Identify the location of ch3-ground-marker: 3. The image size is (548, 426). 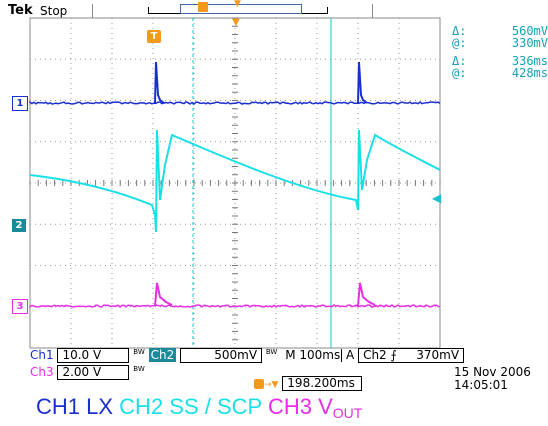
(20, 306).